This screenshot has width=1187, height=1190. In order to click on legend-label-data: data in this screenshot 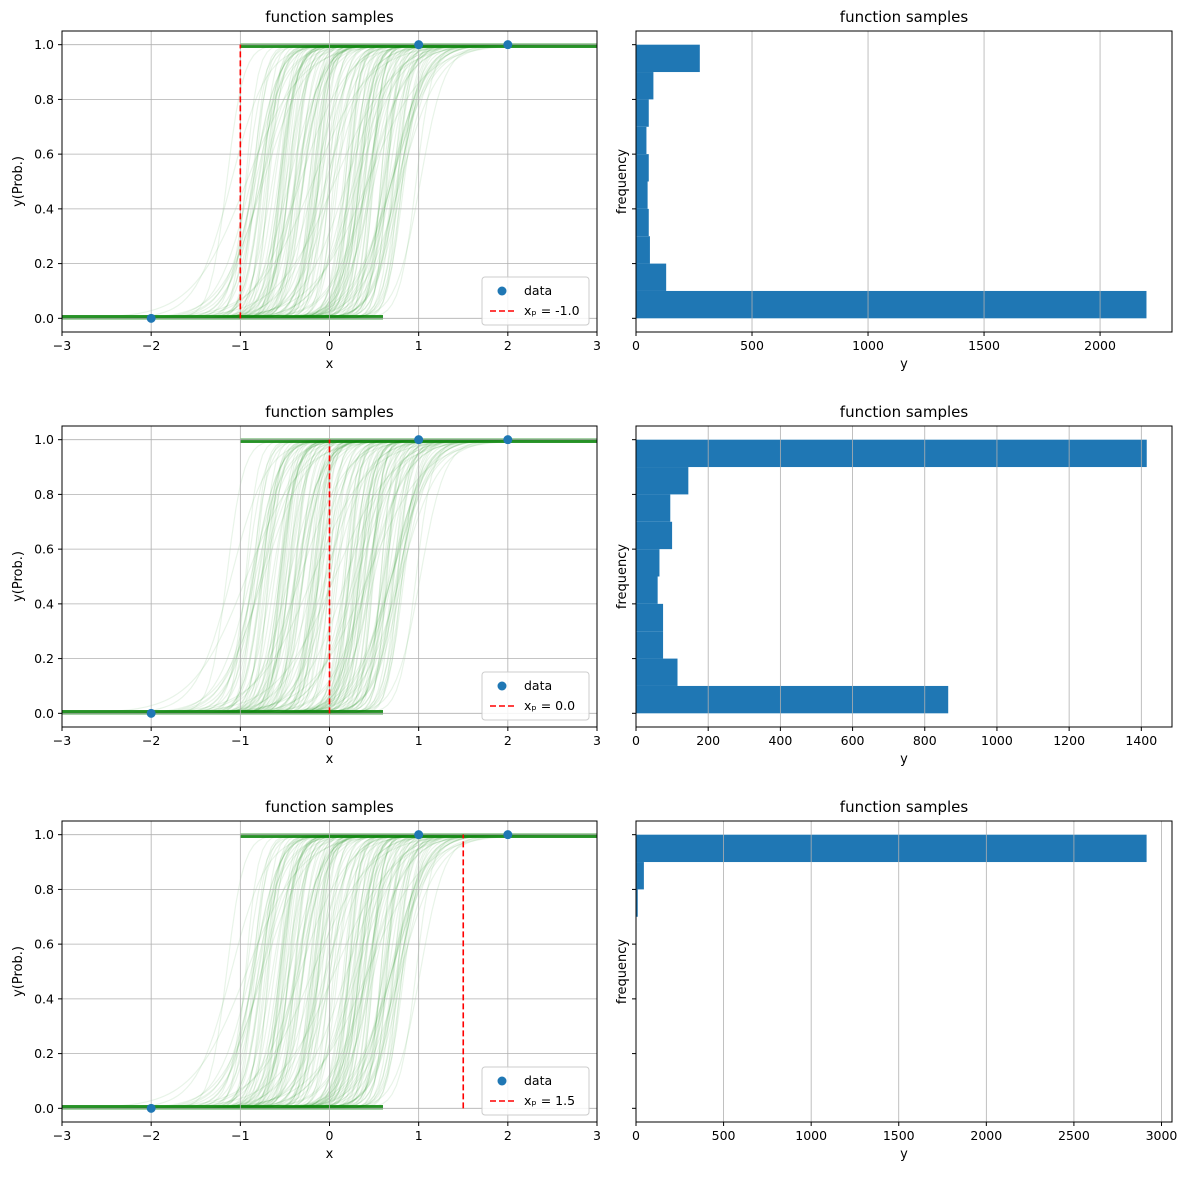, I will do `click(538, 685)`.